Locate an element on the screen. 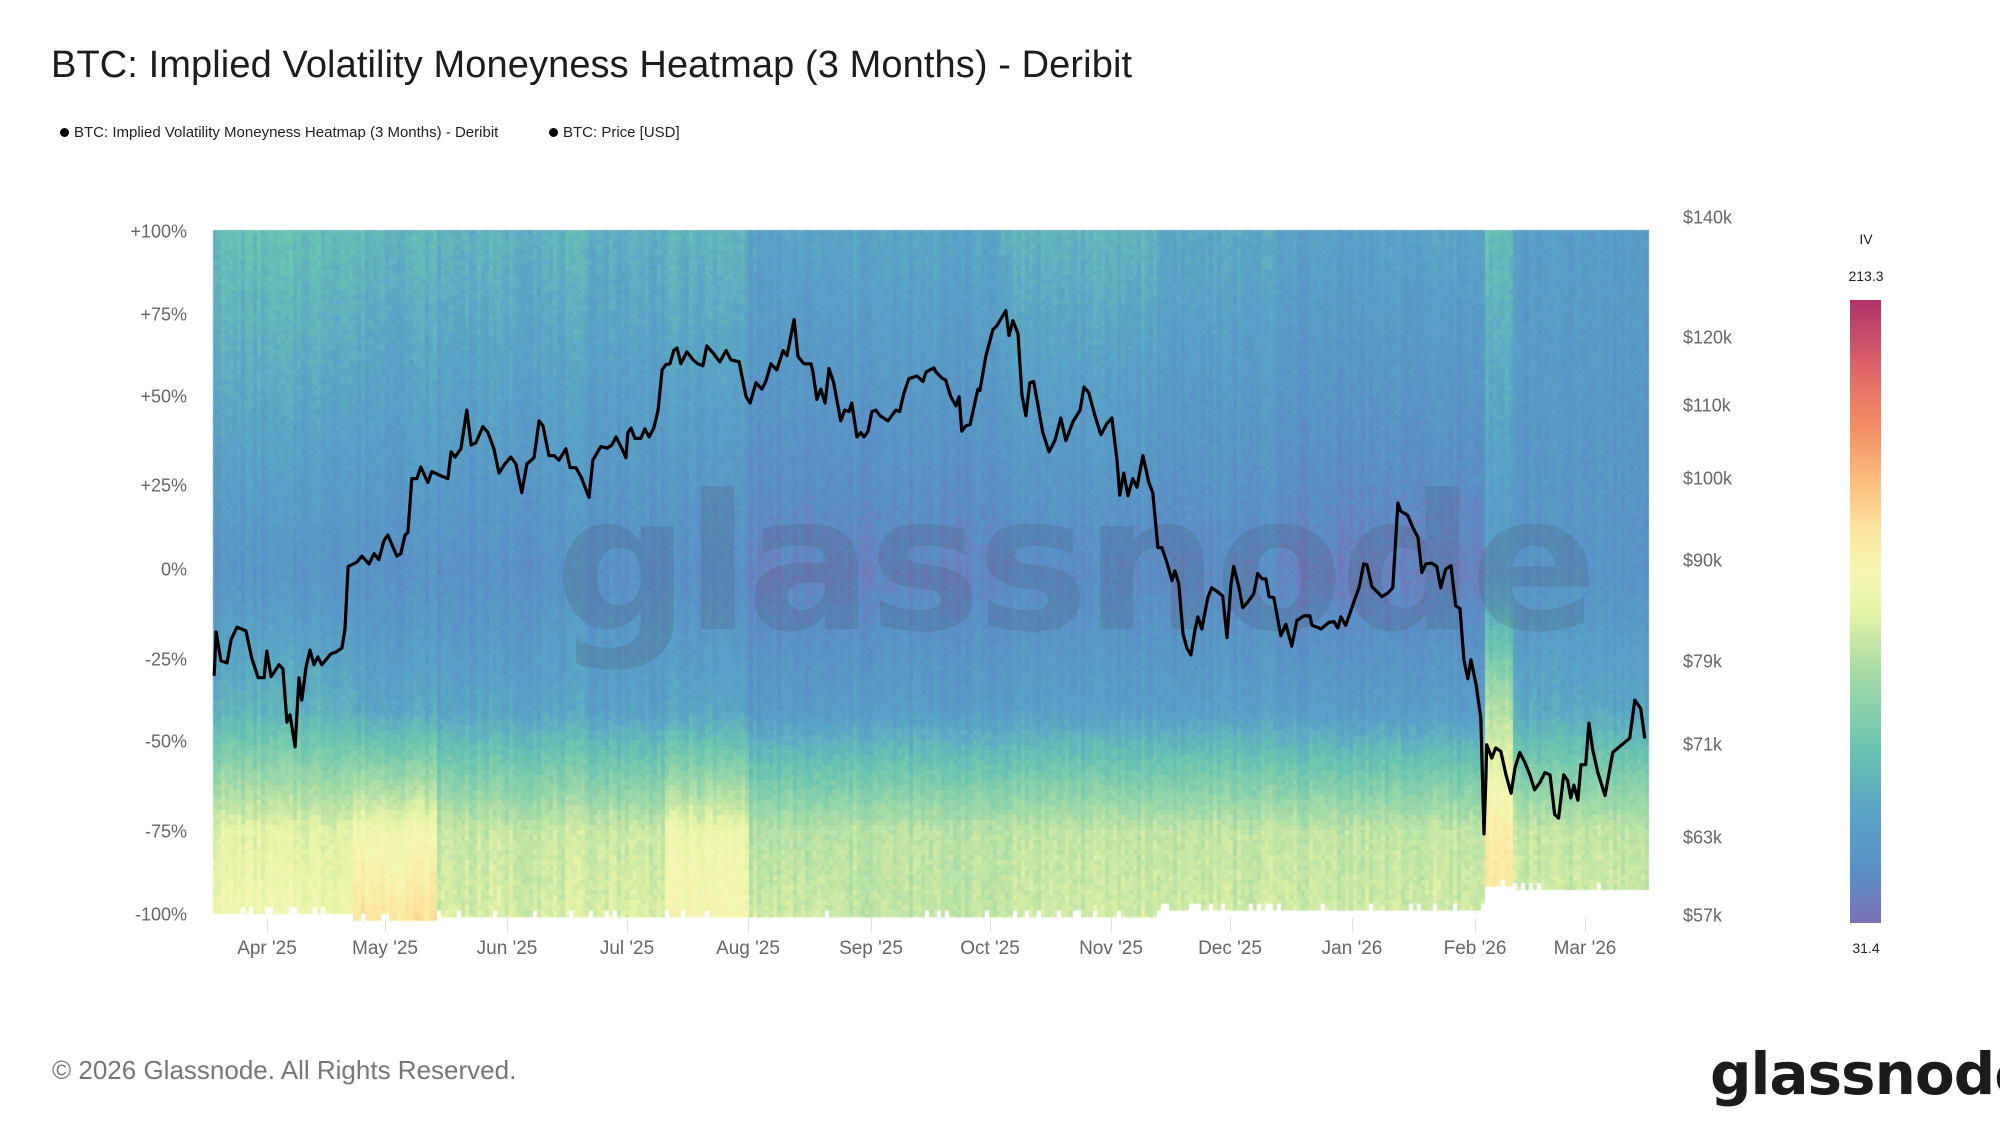 Image resolution: width=2000 pixels, height=1125 pixels. x-tick-label: Oct '25 is located at coordinates (990, 948).